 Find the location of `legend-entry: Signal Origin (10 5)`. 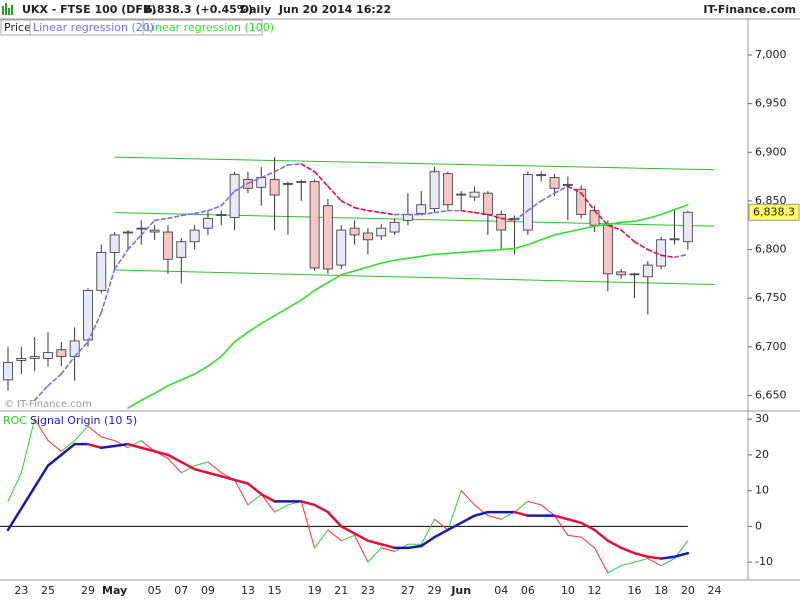

legend-entry: Signal Origin (10 5) is located at coordinates (83, 420).